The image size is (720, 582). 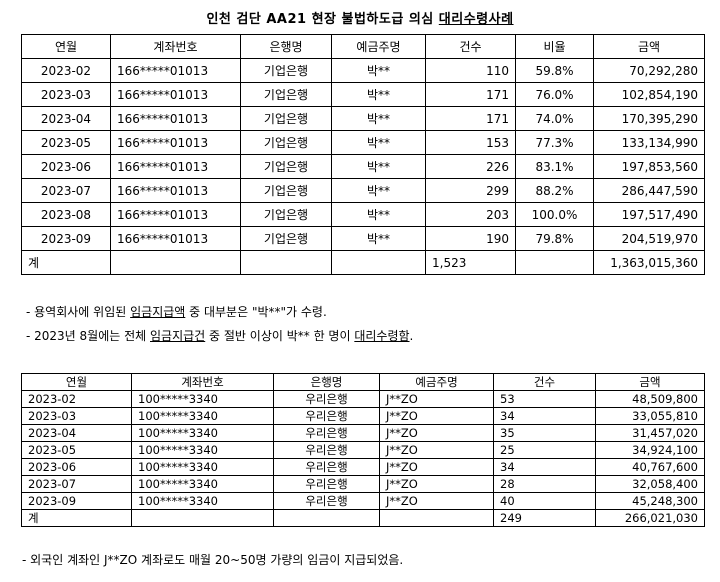 What do you see at coordinates (76, 433) in the screenshot?
I see `cell-yearmonth: 2023-04` at bounding box center [76, 433].